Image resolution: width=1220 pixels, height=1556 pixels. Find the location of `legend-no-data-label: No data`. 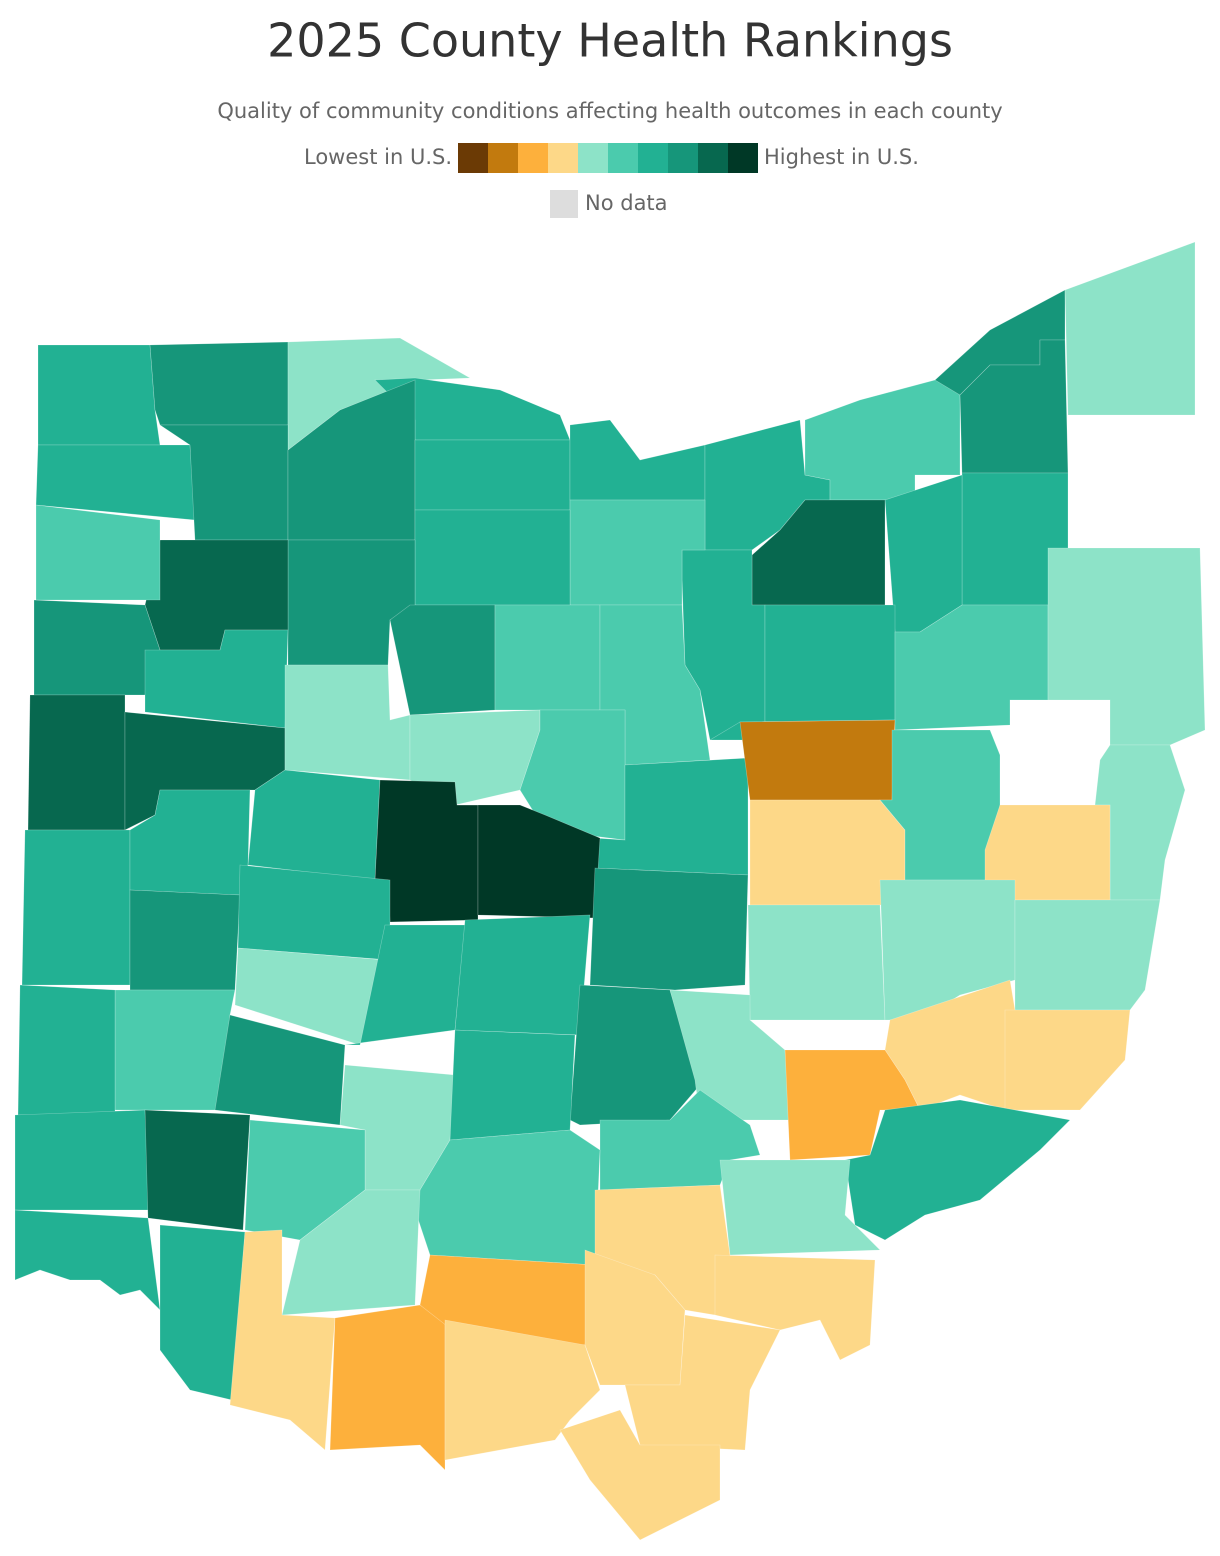

legend-no-data-label: No data is located at coordinates (626, 203).